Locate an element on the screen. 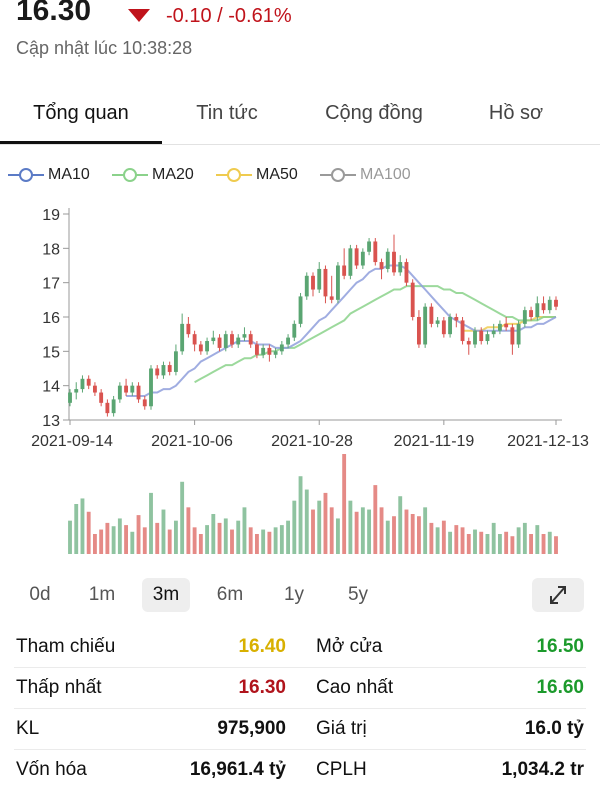 Image resolution: width=600 pixels, height=800 pixels. x-tick-label: 2021-10-06 is located at coordinates (192, 441).